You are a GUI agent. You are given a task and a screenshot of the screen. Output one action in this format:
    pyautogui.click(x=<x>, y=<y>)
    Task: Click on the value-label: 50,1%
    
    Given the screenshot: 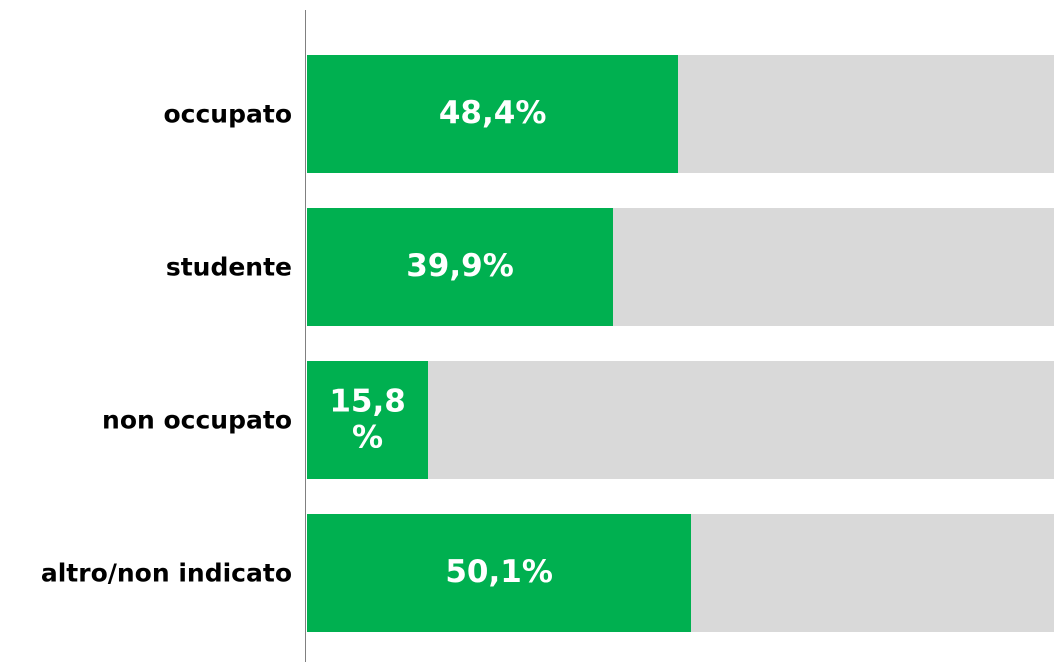 What is the action you would take?
    pyautogui.click(x=499, y=572)
    